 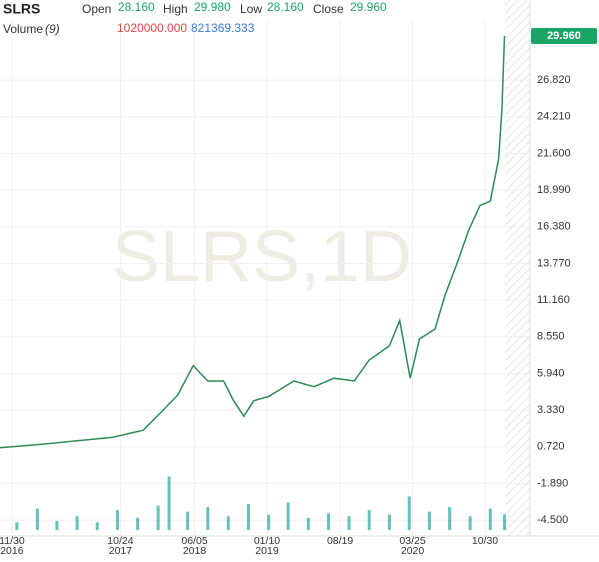 What do you see at coordinates (285, 7) in the screenshot?
I see `low-value: 28.160` at bounding box center [285, 7].